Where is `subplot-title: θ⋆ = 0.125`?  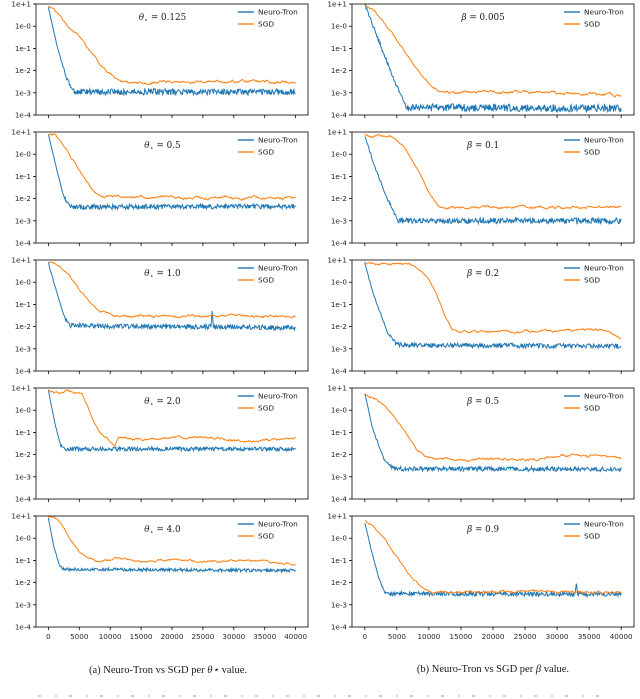 subplot-title: θ⋆ = 0.125 is located at coordinates (163, 18).